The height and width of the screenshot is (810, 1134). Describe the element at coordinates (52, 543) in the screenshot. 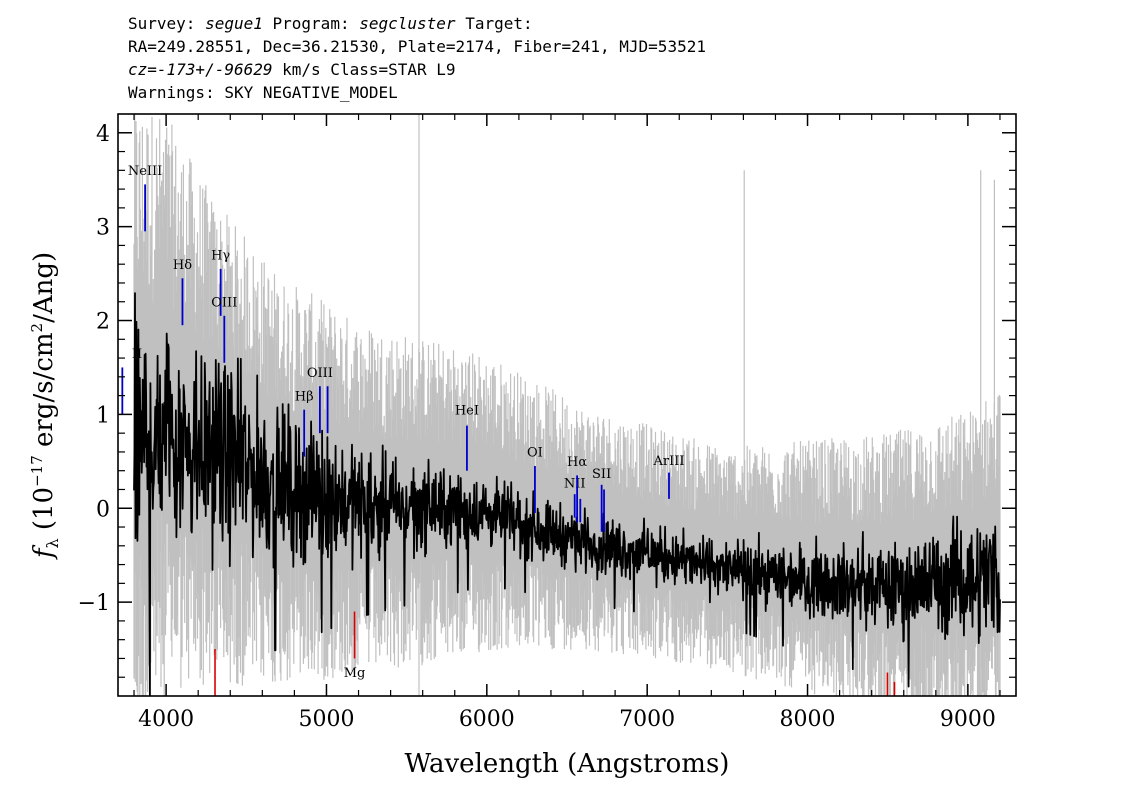

I see `y-label-subscript: λ` at that location.